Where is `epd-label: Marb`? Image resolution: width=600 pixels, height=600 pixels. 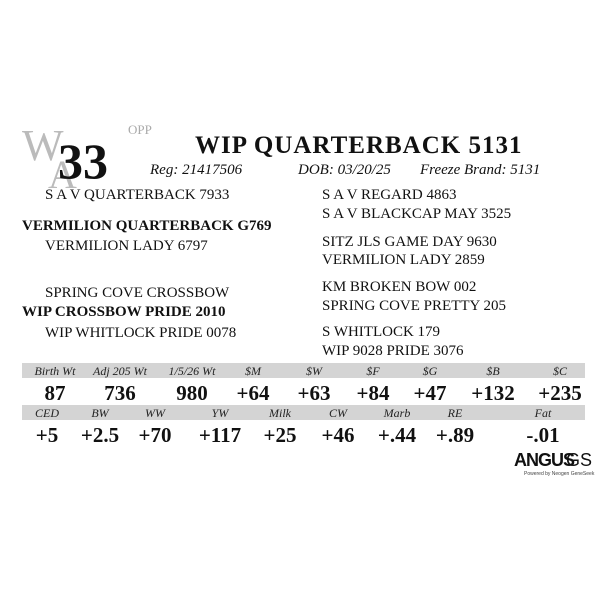
epd-label: Marb is located at coordinates (397, 413).